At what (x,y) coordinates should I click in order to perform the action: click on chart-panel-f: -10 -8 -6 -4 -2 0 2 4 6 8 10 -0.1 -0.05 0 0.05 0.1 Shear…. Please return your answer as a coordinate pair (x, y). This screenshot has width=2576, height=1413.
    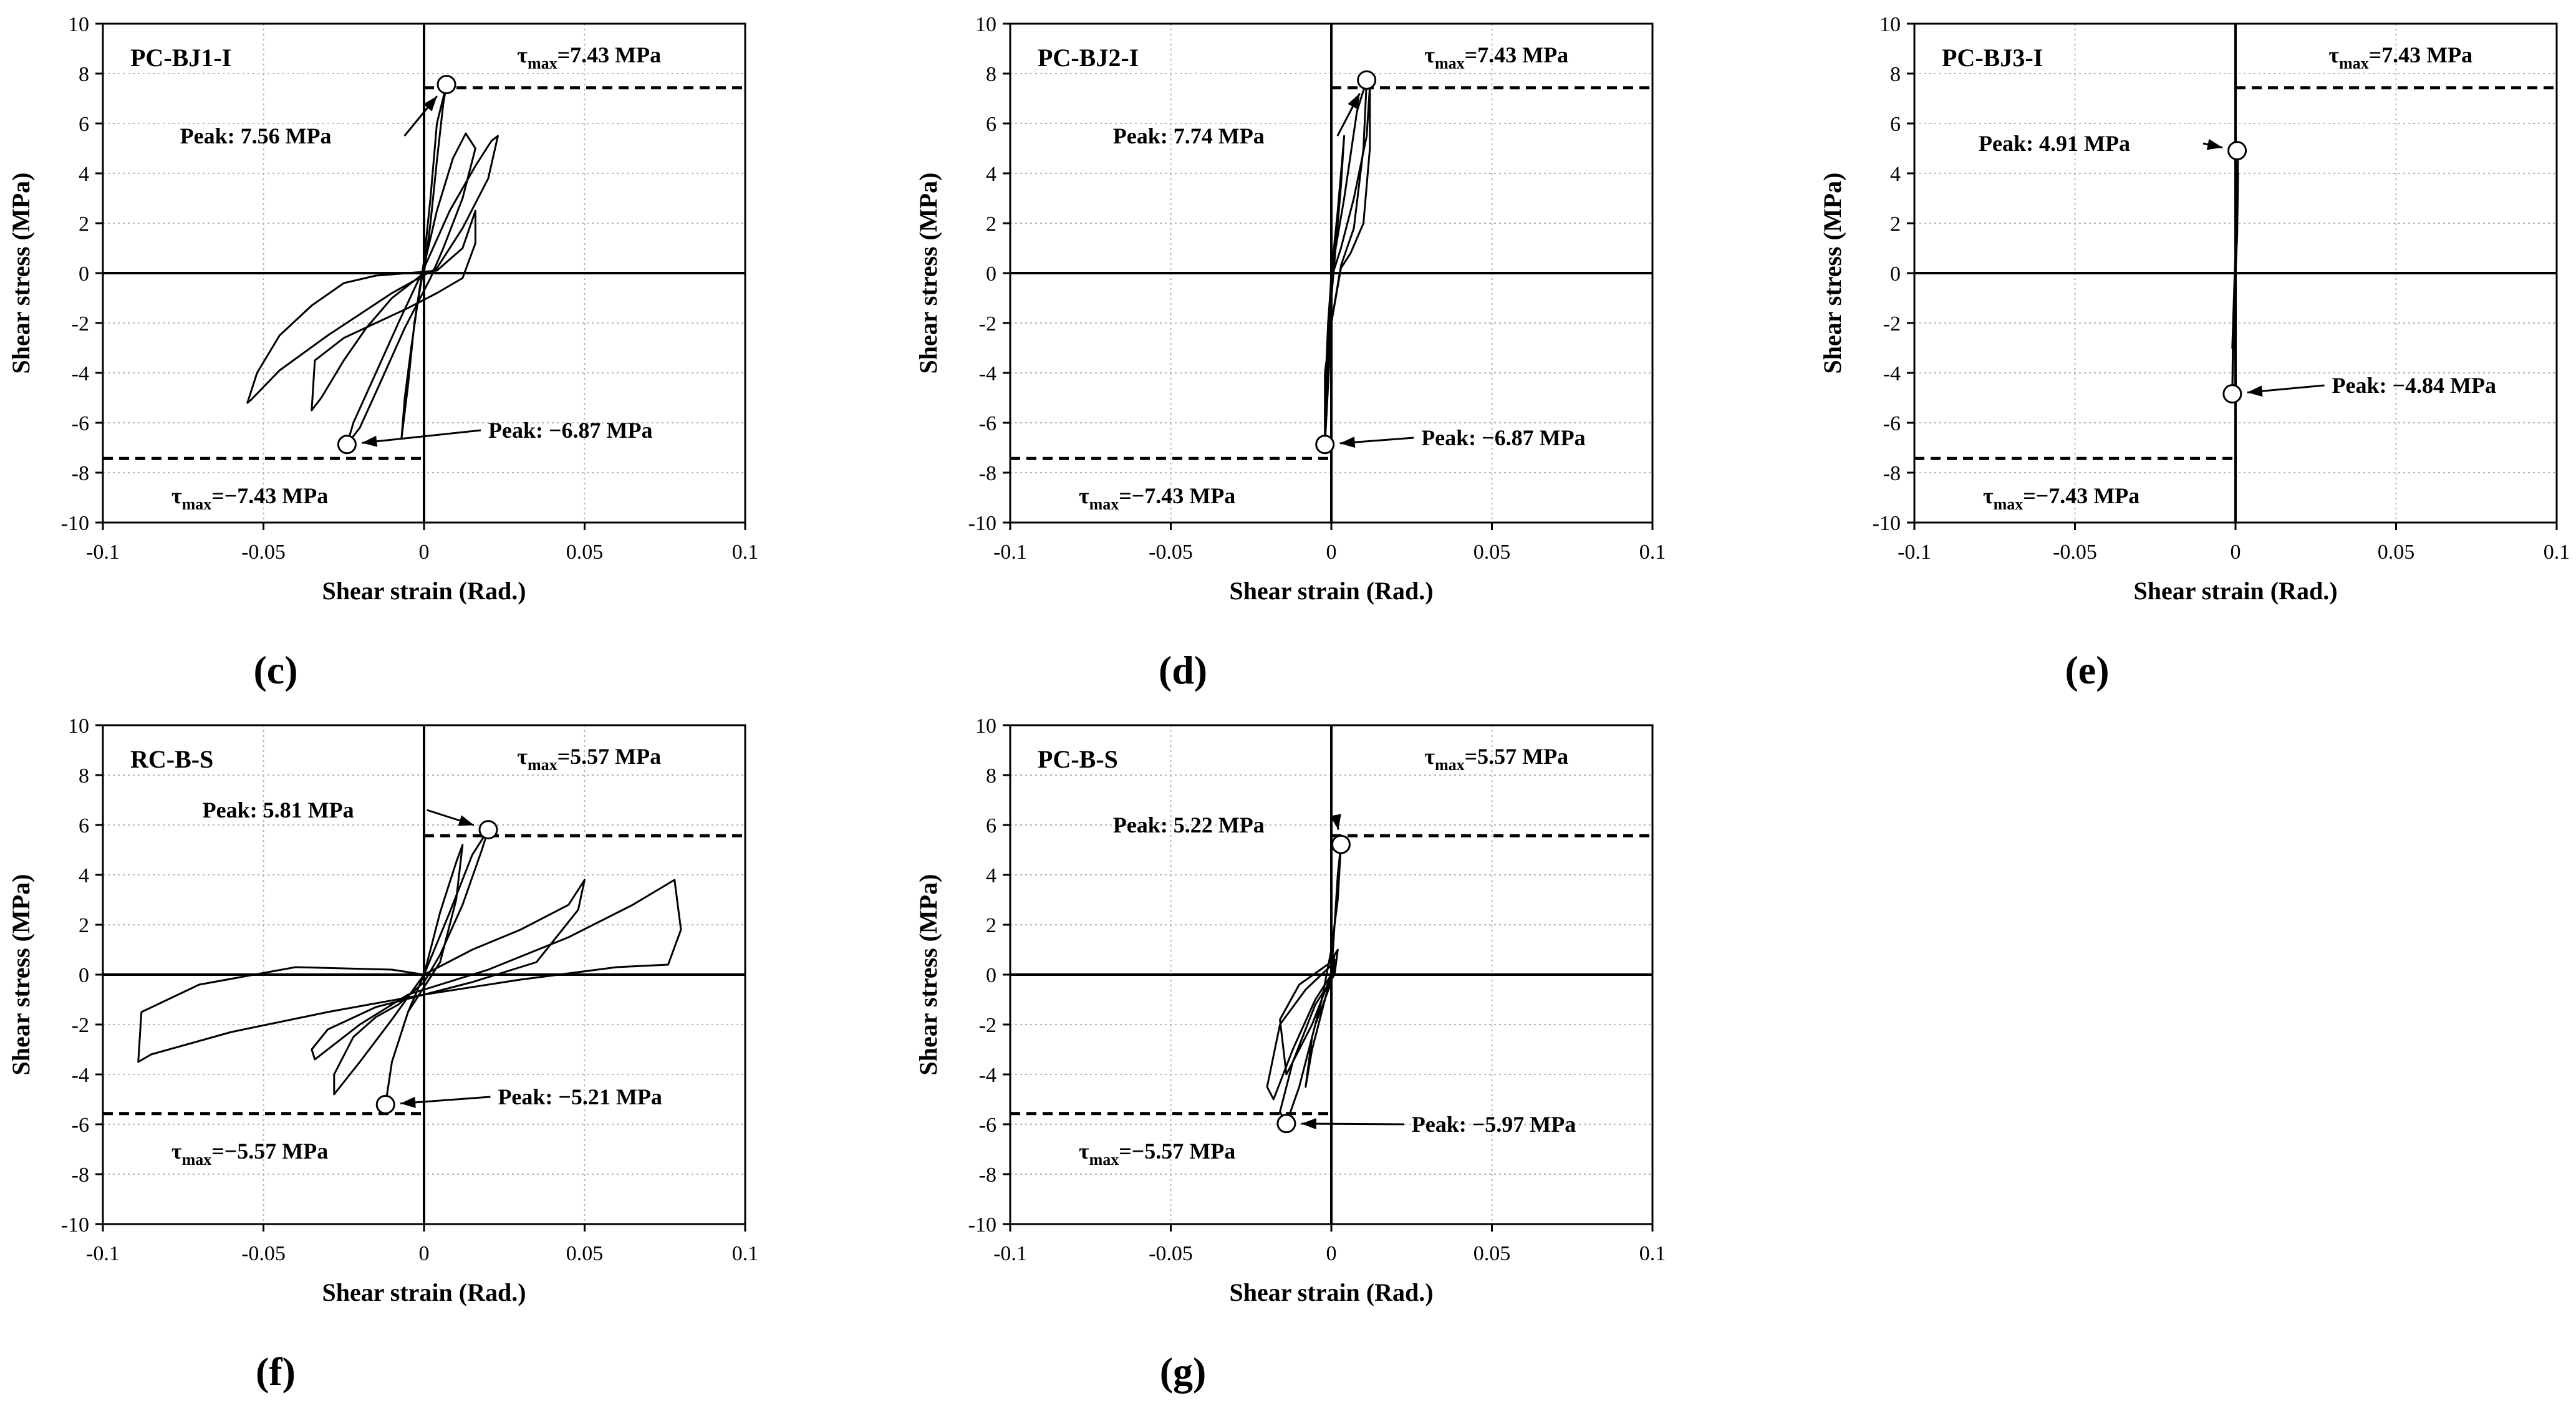
    Looking at the image, I should click on (382, 1054).